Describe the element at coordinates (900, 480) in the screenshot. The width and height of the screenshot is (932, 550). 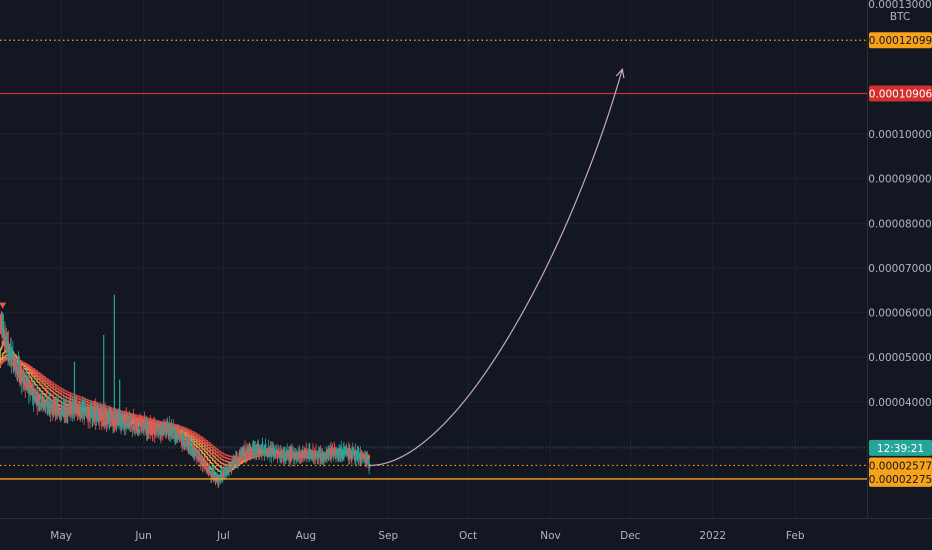
I see `support-solid-tag-text: 0.00002275` at that location.